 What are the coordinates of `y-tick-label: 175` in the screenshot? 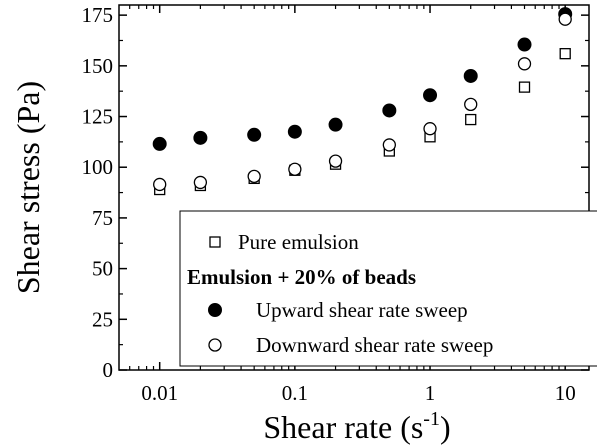 It's located at (98, 15).